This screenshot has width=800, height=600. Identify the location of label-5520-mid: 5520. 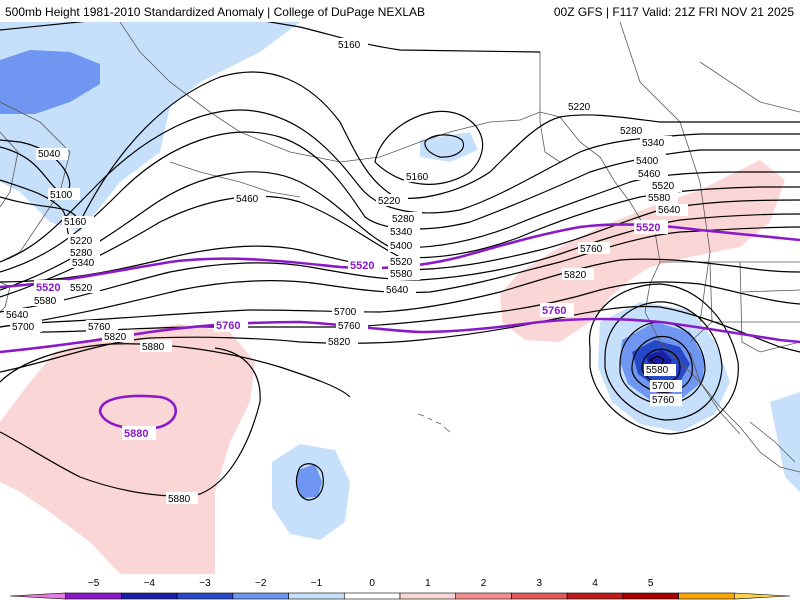
(401, 262).